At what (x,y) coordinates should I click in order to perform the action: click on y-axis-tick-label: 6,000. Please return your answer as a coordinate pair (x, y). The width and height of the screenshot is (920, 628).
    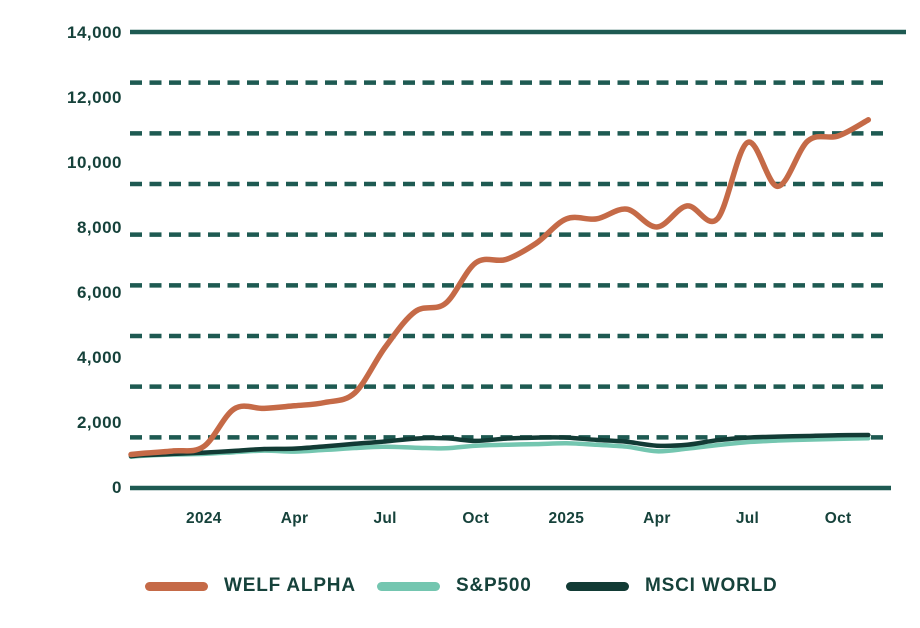
    Looking at the image, I should click on (99, 292).